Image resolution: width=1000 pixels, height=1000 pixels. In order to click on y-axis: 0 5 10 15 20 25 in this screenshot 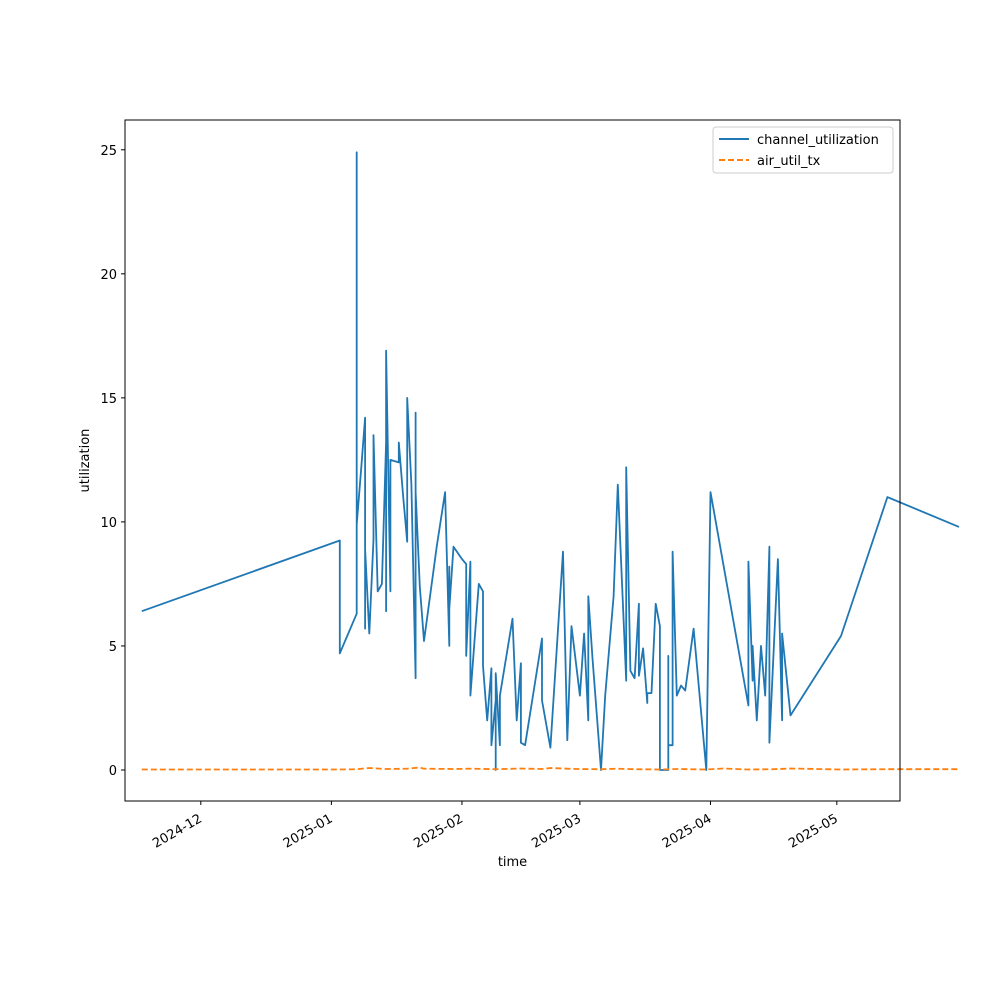, I will do `click(112, 461)`.